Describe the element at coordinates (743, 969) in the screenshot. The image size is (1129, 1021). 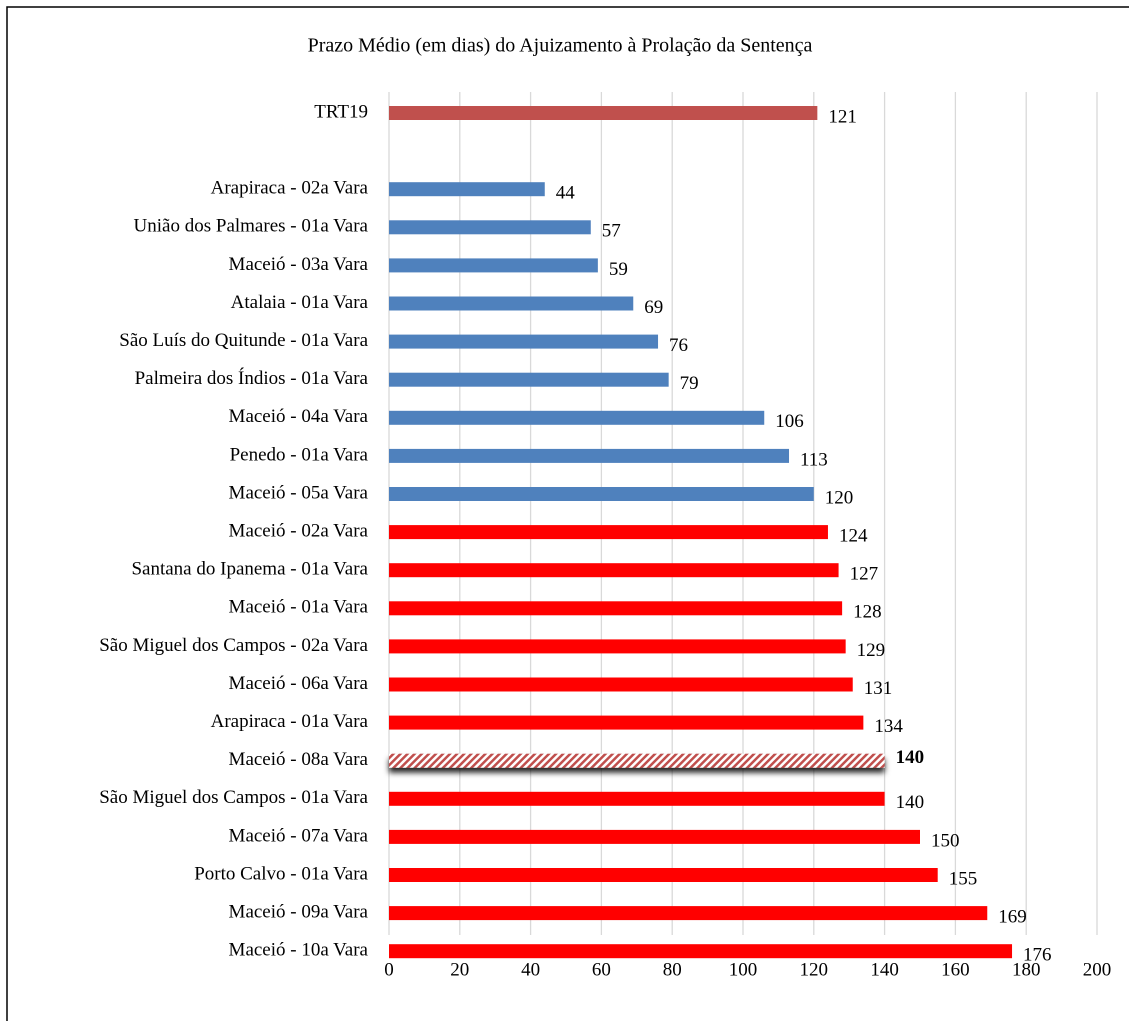
I see `x-tick-label: 100` at that location.